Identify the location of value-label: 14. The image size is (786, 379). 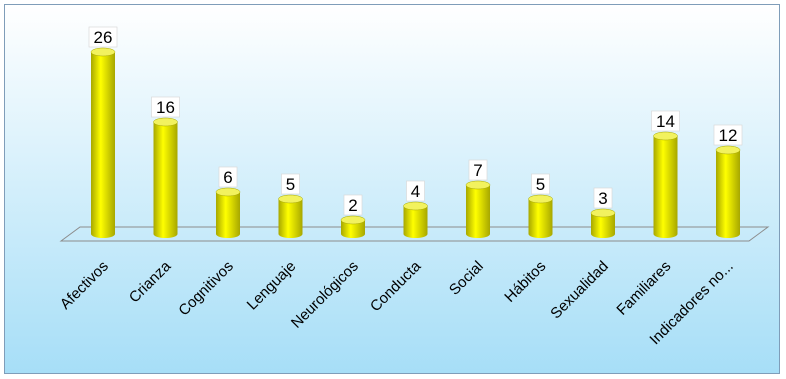
(665, 121).